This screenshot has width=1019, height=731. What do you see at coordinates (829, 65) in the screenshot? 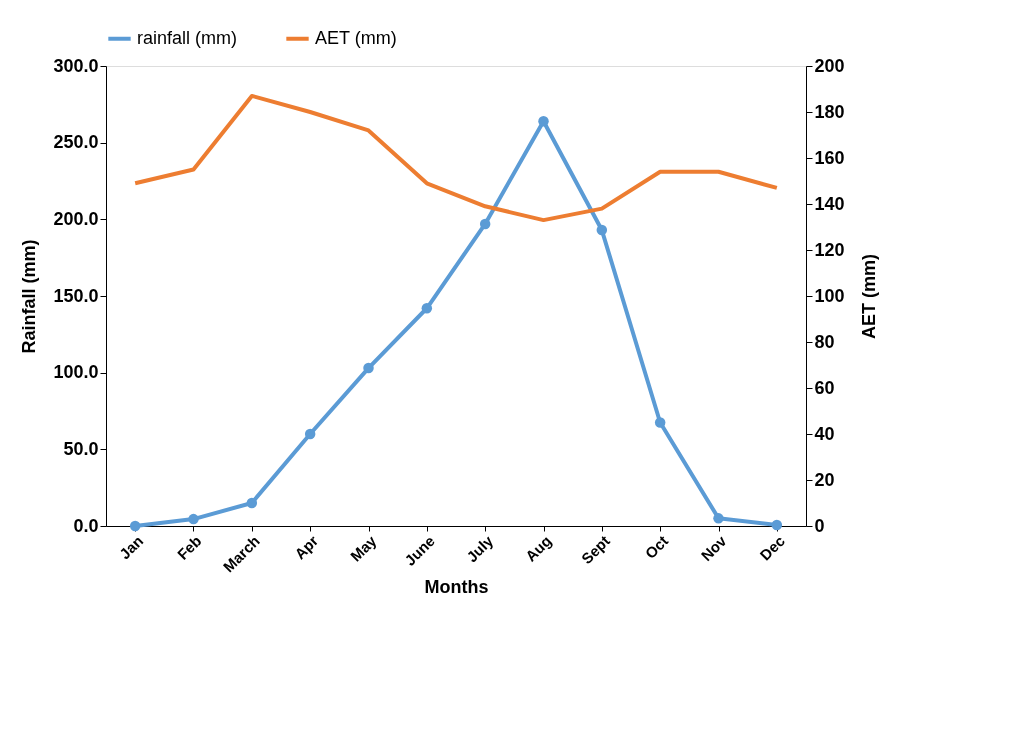
I see `y2-tick-label: 200` at bounding box center [829, 65].